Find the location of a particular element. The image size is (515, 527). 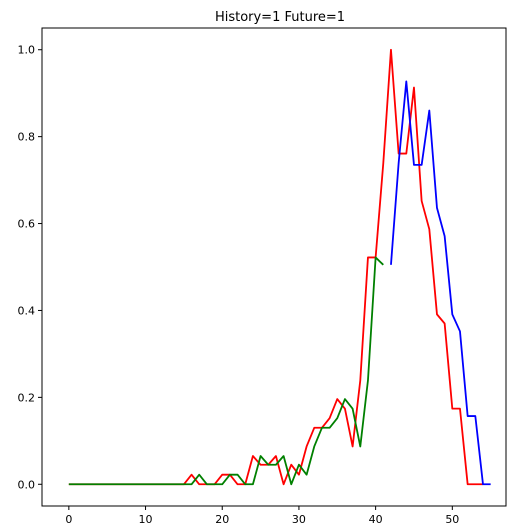

x-tick-label: 40 is located at coordinates (376, 519).